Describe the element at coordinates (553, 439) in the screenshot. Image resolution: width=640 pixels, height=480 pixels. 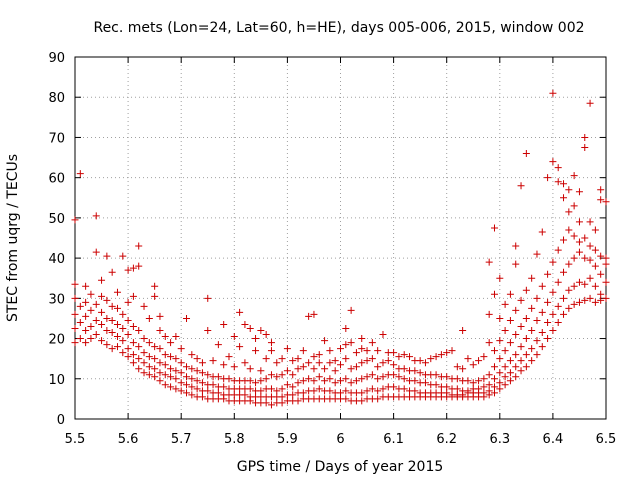
I see `x-tick-label: 6.4` at that location.